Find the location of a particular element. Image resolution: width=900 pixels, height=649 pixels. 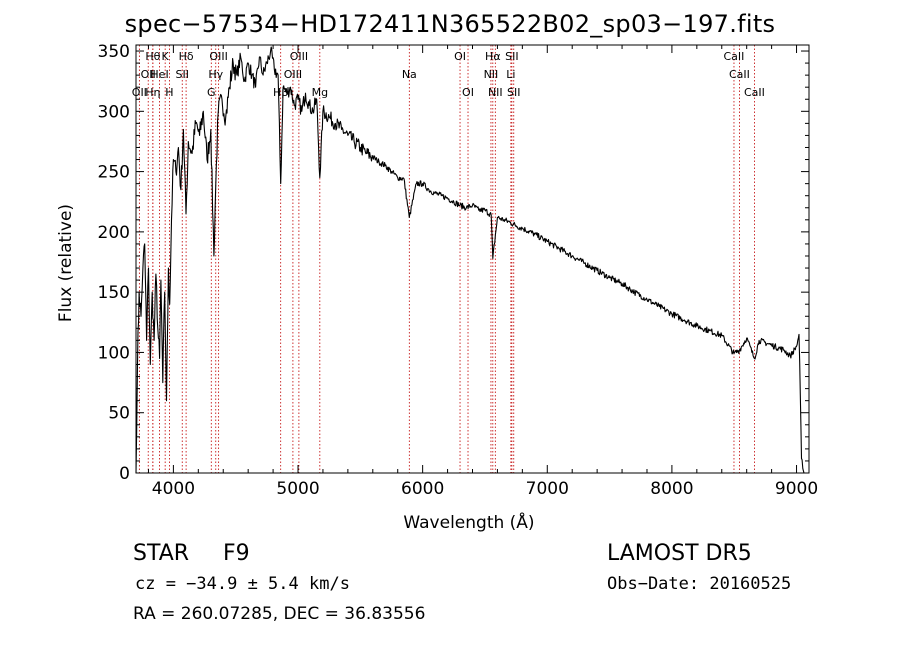

line-marker-label: Li is located at coordinates (510, 74).